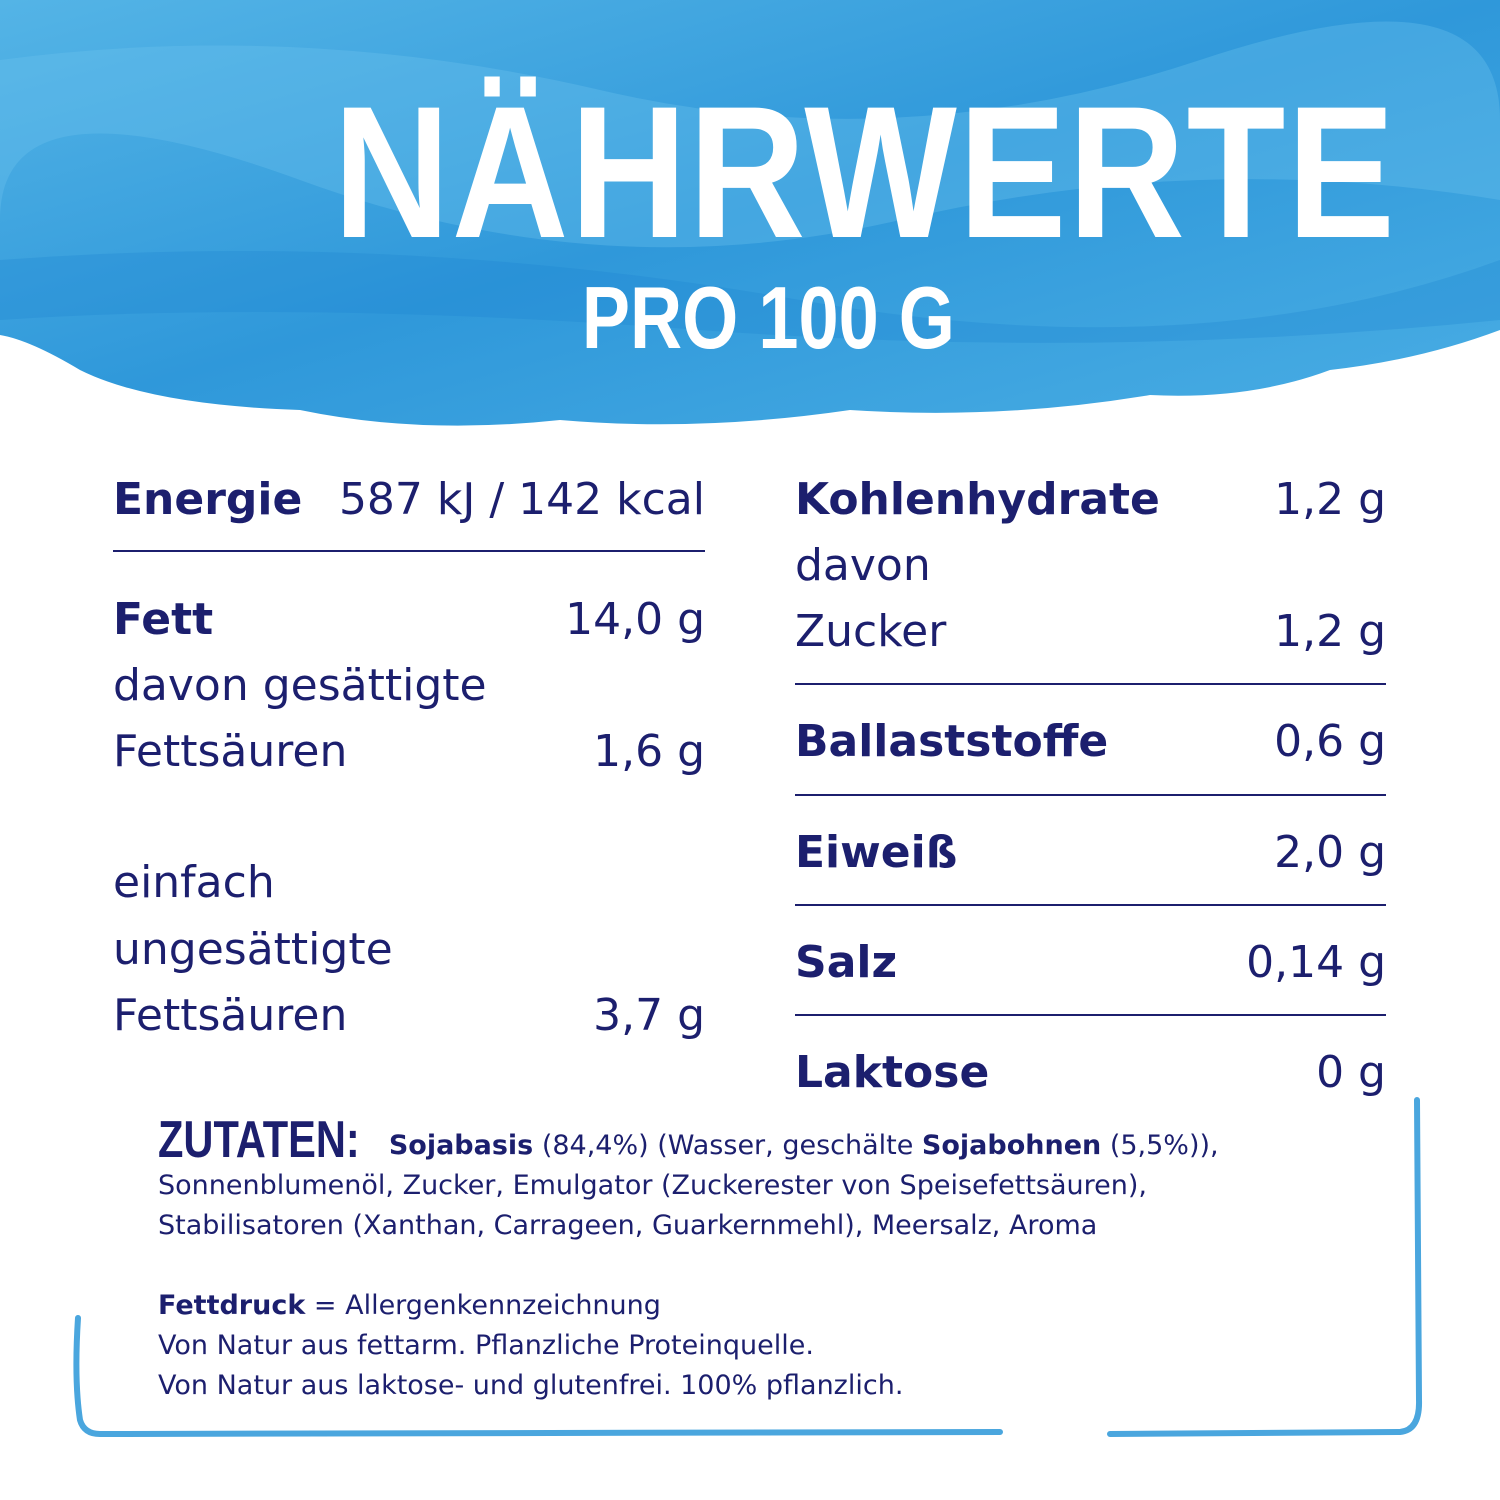  Describe the element at coordinates (977, 499) in the screenshot. I see `label-kohlenhydrate: Kohlenhydrate` at that location.